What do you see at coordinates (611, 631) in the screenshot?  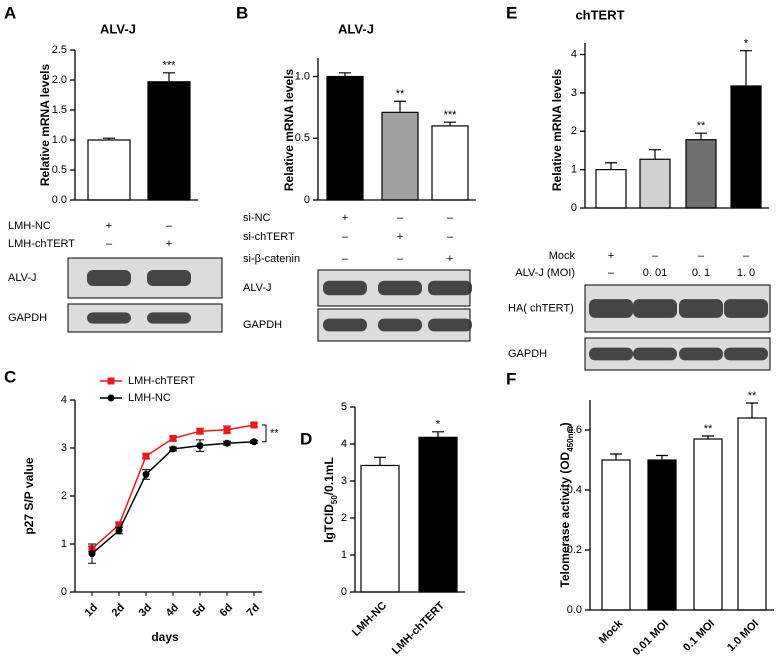 I see `x-tick-label: Mock` at bounding box center [611, 631].